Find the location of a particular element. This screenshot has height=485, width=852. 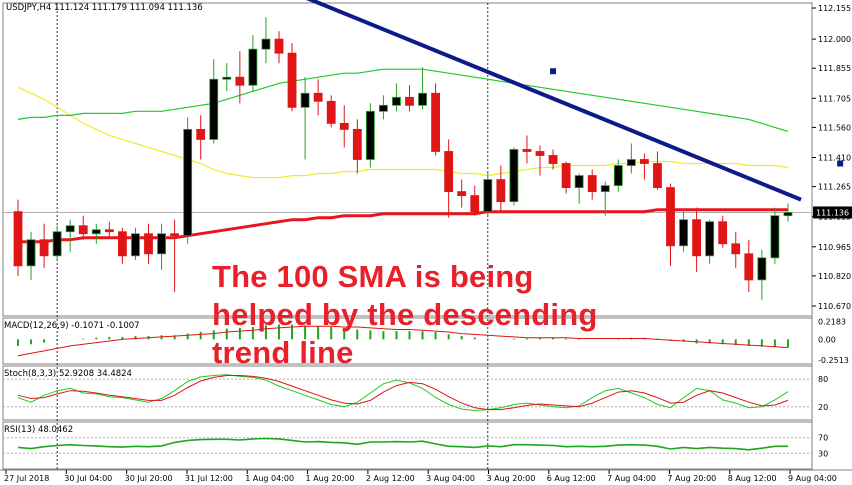

macd-signal-line is located at coordinates (403, 341).